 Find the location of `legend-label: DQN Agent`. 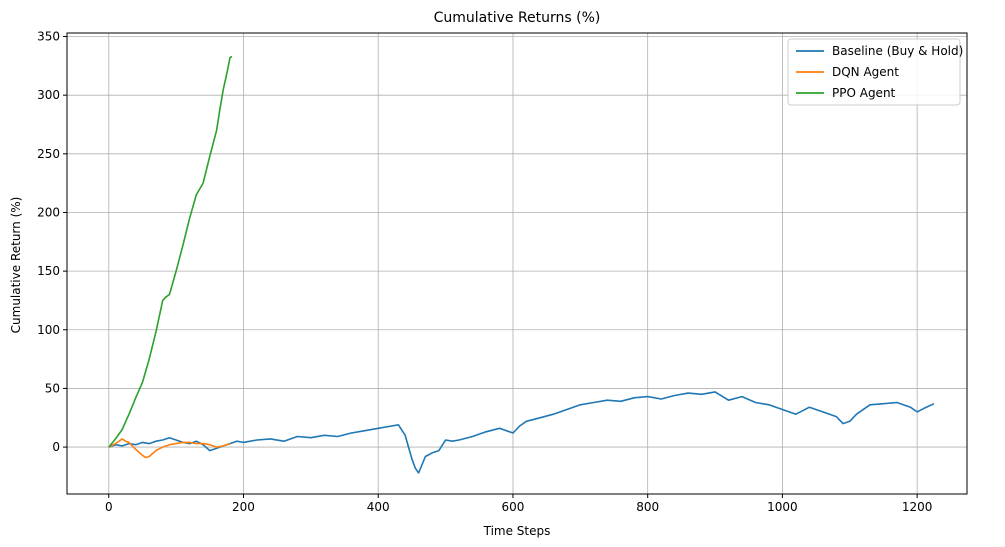

legend-label: DQN Agent is located at coordinates (865, 72).